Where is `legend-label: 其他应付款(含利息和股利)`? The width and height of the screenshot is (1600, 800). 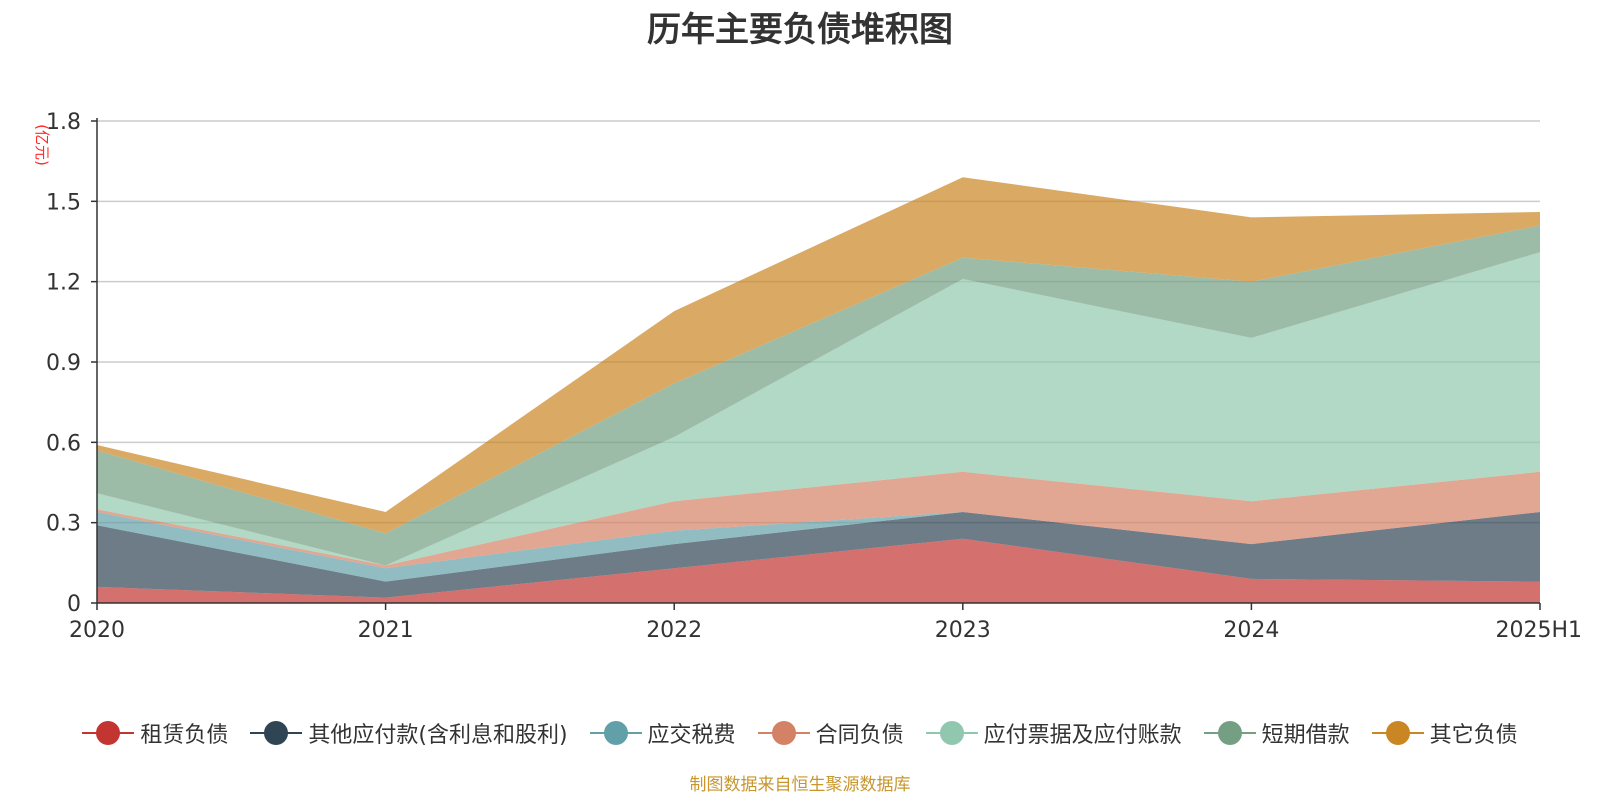 legend-label: 其他应付款(含利息和股利) is located at coordinates (438, 735).